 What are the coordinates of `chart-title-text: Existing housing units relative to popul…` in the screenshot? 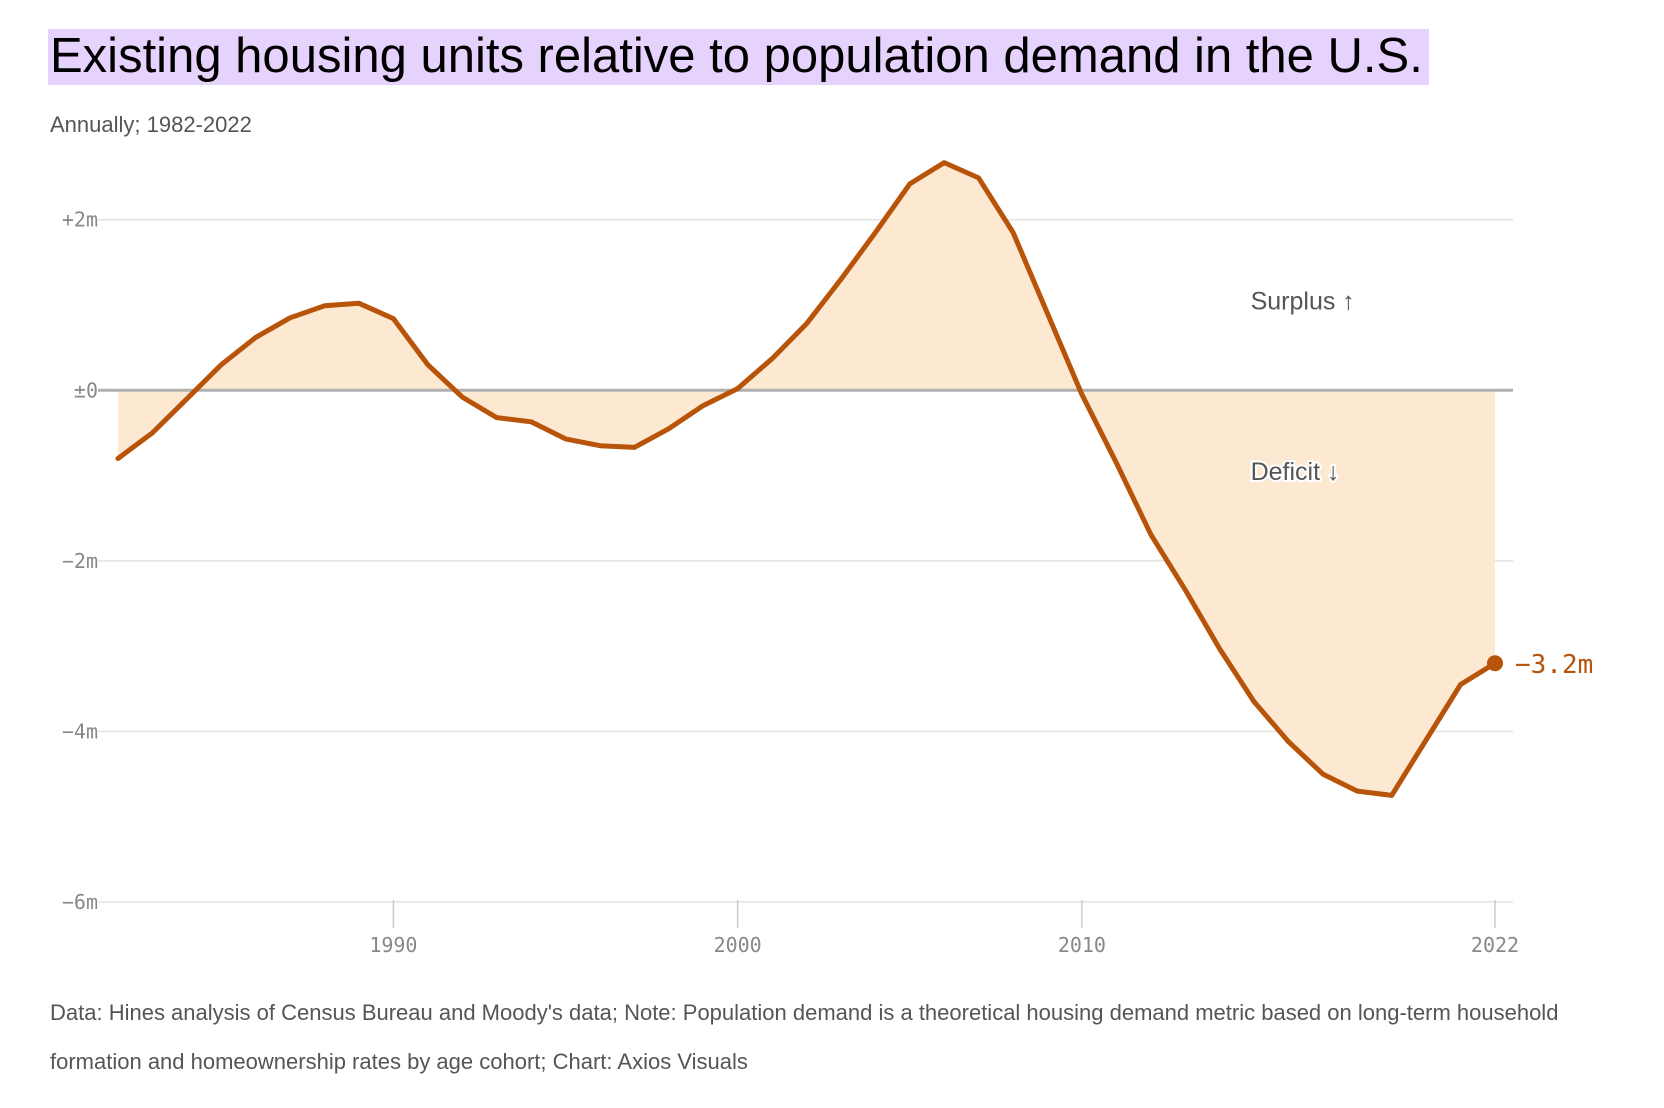 It's located at (738, 57).